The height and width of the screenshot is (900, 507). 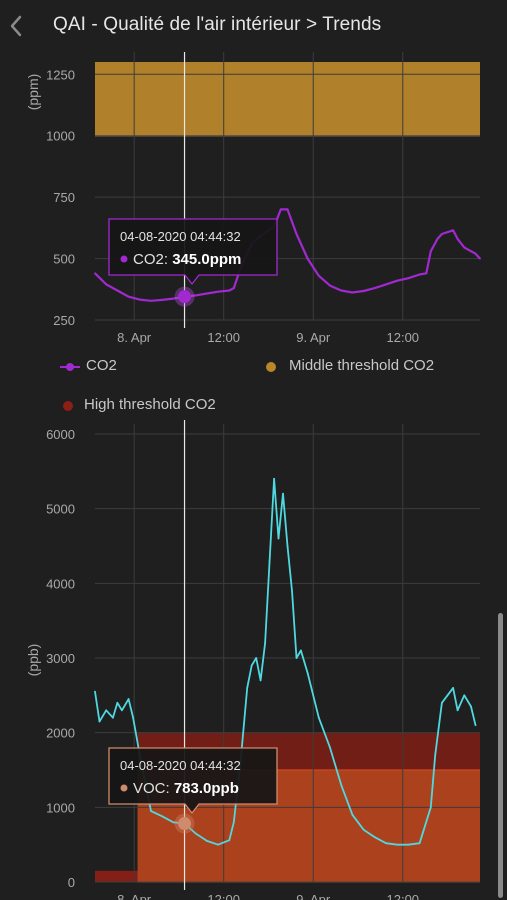 I want to click on legend-middle-marker-icon, so click(x=271, y=367).